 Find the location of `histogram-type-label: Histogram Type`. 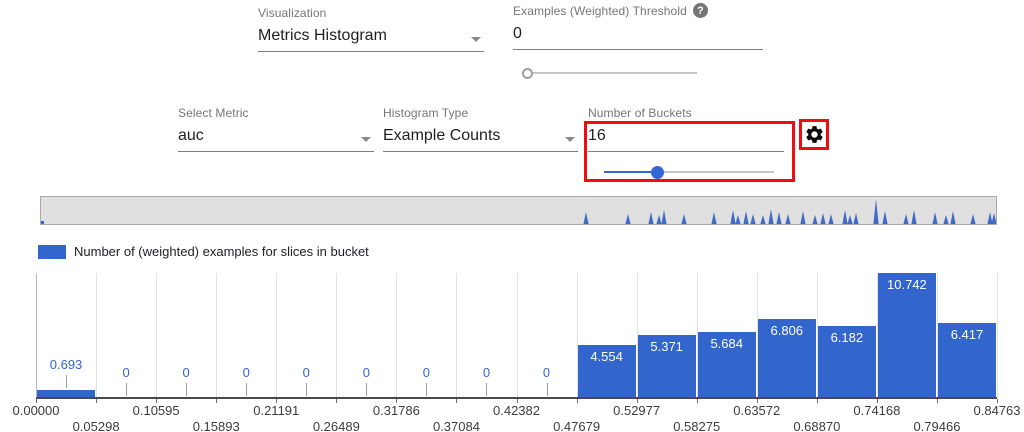

histogram-type-label: Histogram Type is located at coordinates (426, 113).